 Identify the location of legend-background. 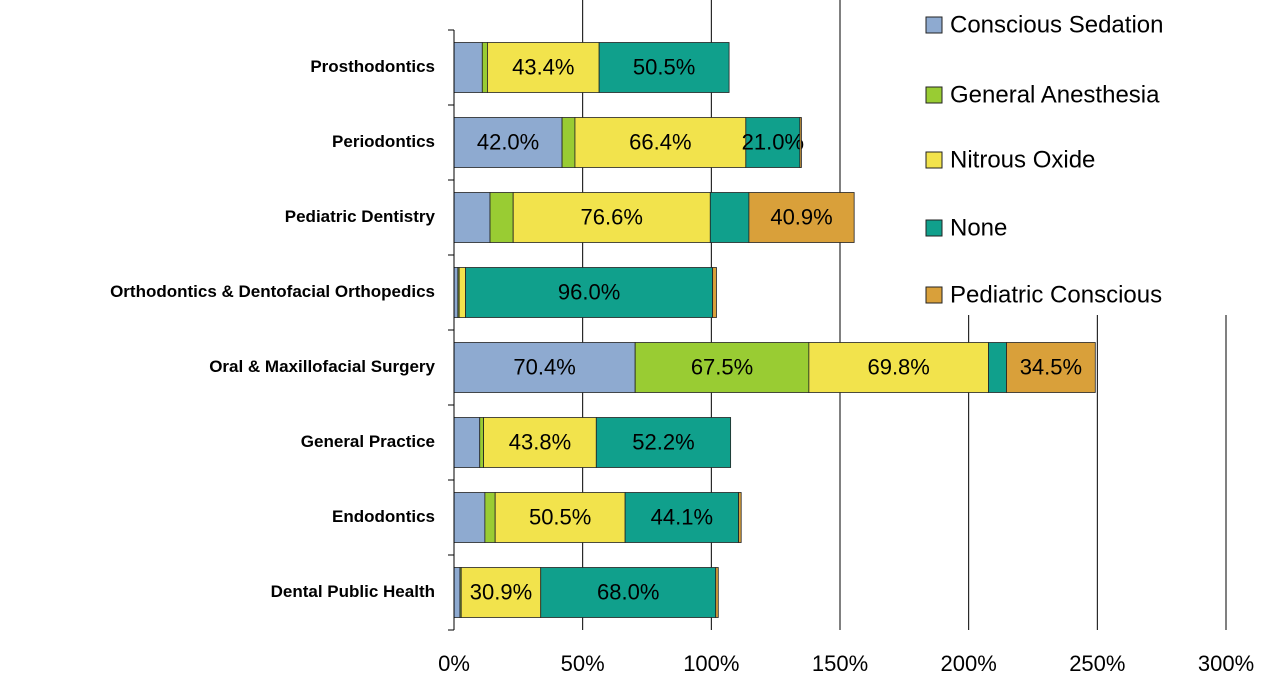
(1093, 157).